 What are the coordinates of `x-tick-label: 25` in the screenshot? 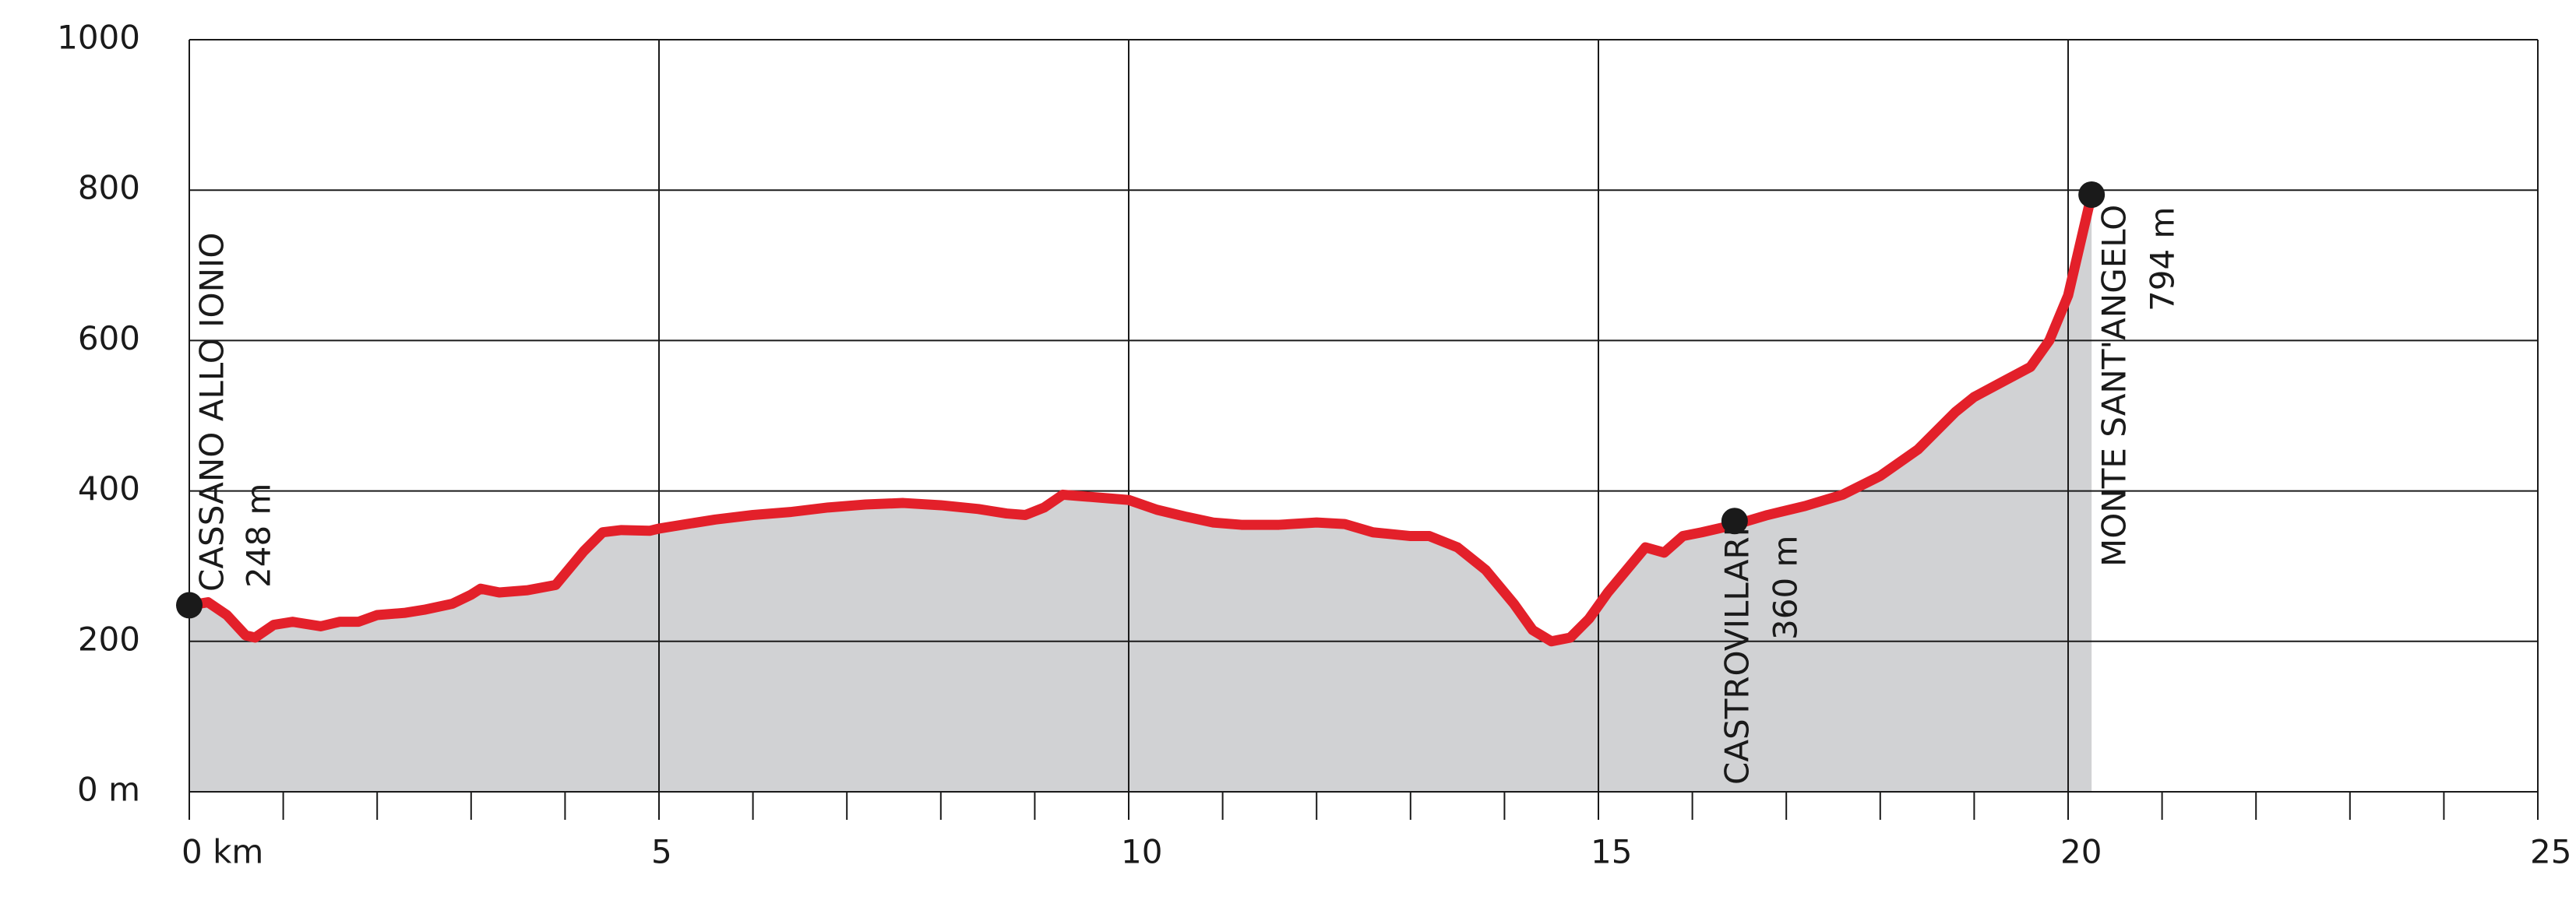 It's located at (2551, 852).